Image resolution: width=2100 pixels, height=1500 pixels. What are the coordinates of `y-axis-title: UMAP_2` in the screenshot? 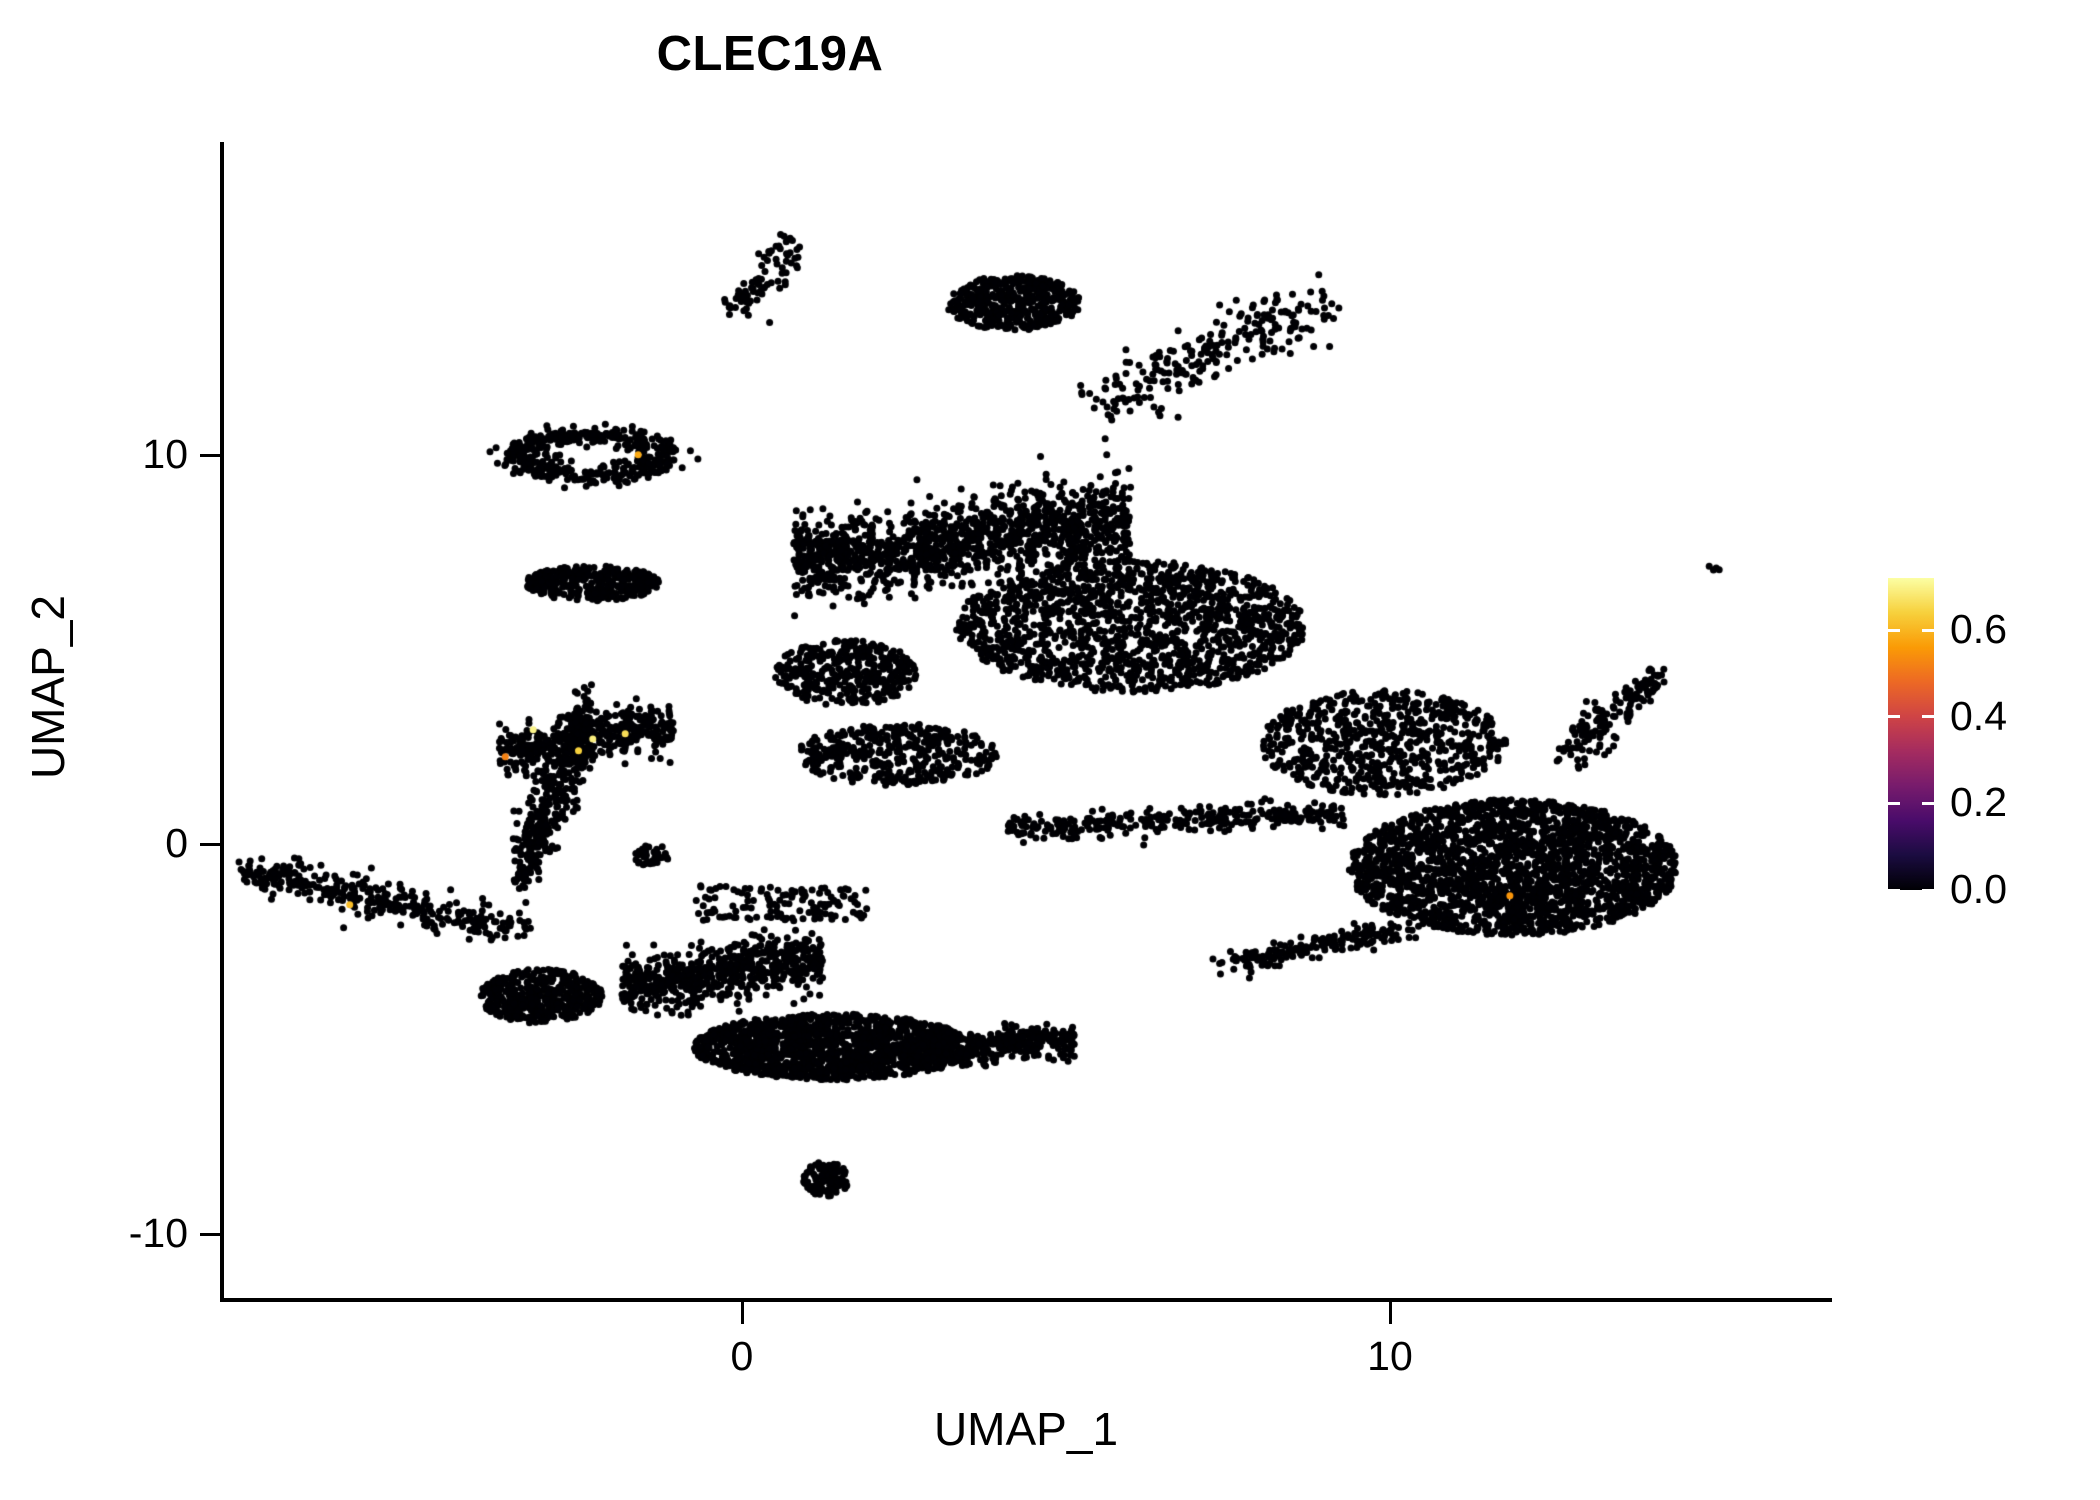 It's located at (48, 687).